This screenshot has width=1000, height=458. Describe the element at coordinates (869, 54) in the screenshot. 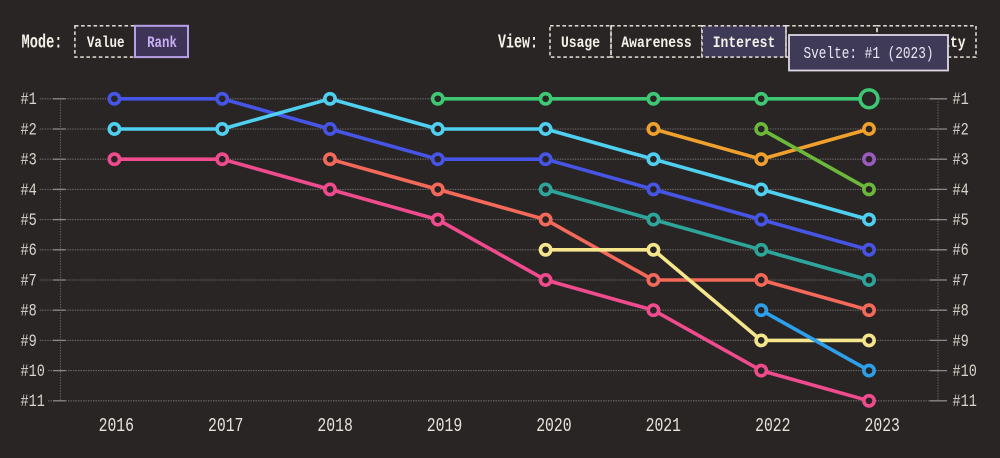

I see `svg-text: Svelte: #1 (2023)` at that location.